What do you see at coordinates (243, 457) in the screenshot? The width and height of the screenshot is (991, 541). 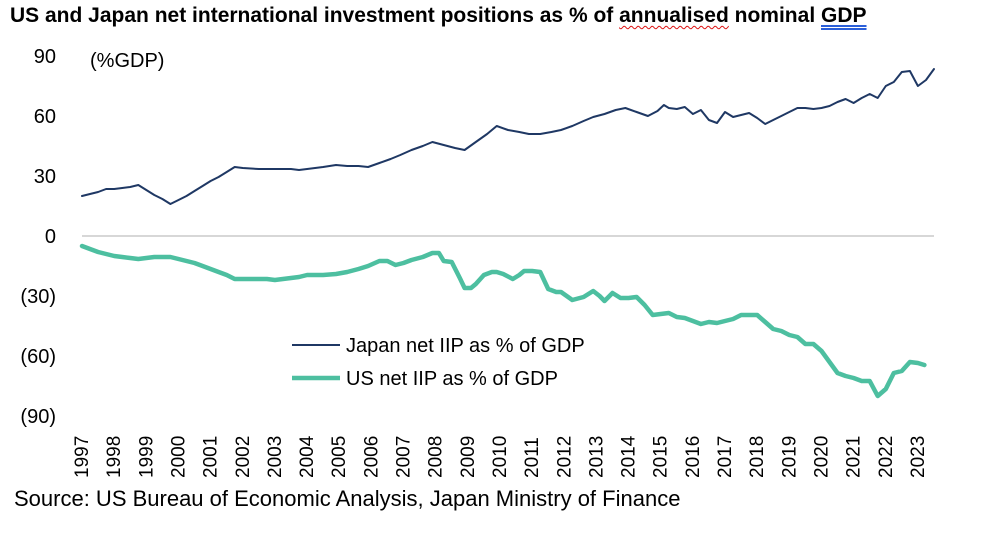 I see `x-tick-label: 2002` at bounding box center [243, 457].